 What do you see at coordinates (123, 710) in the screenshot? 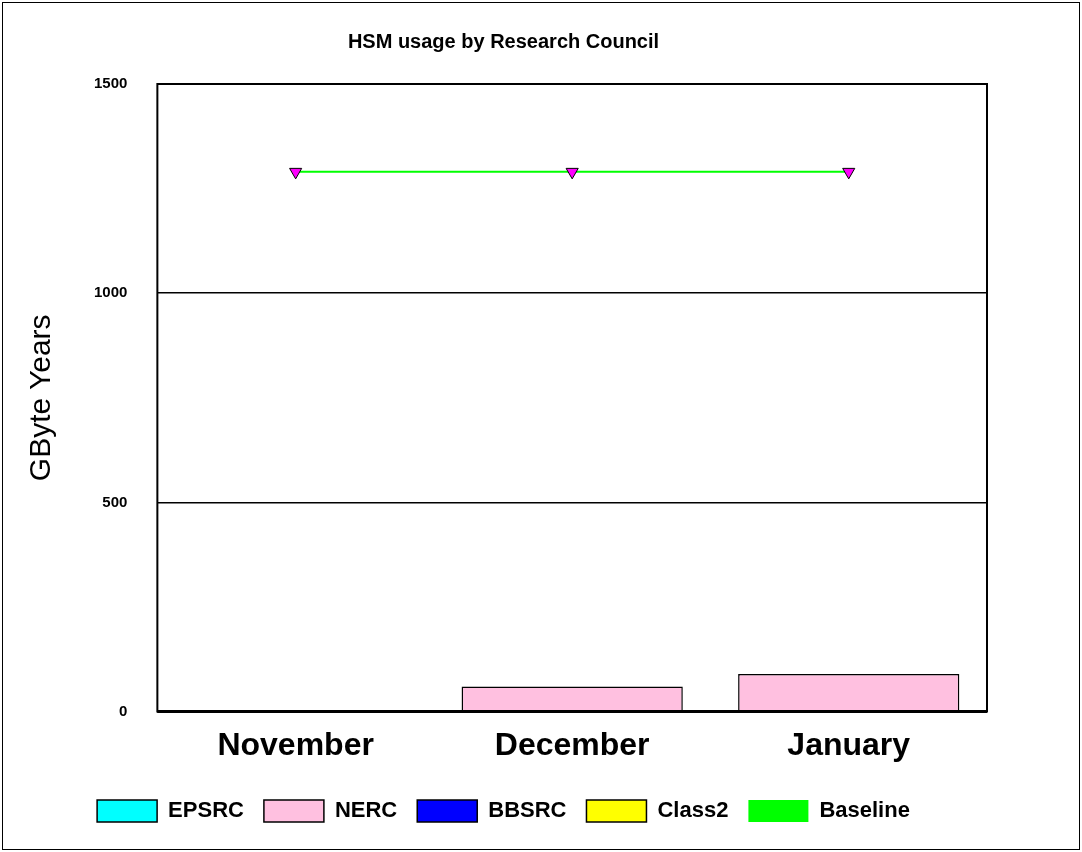
I see `y-tick-label: 0` at bounding box center [123, 710].